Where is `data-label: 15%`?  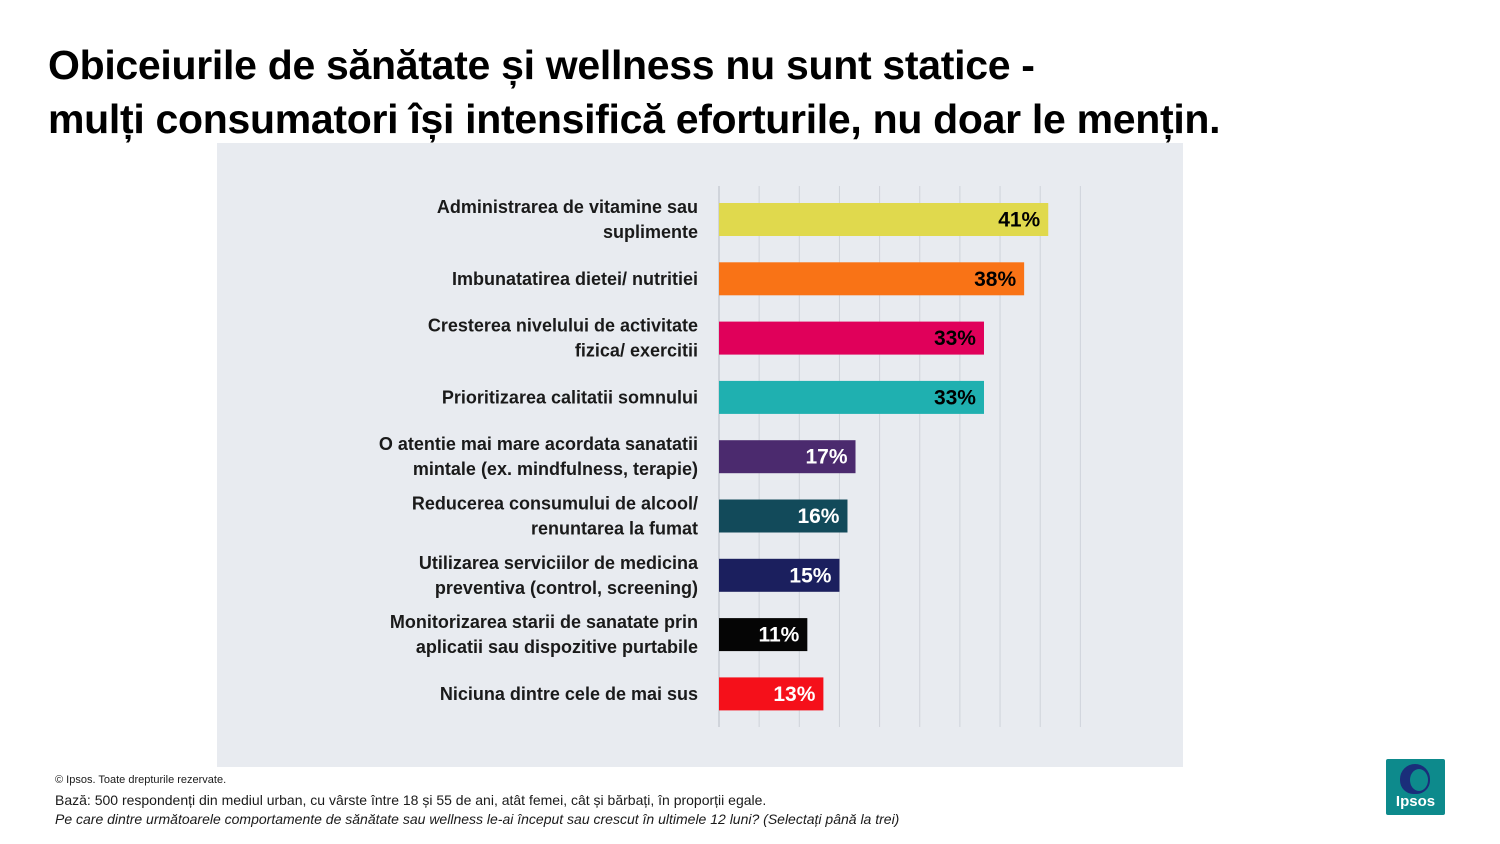 data-label: 15% is located at coordinates (810, 575).